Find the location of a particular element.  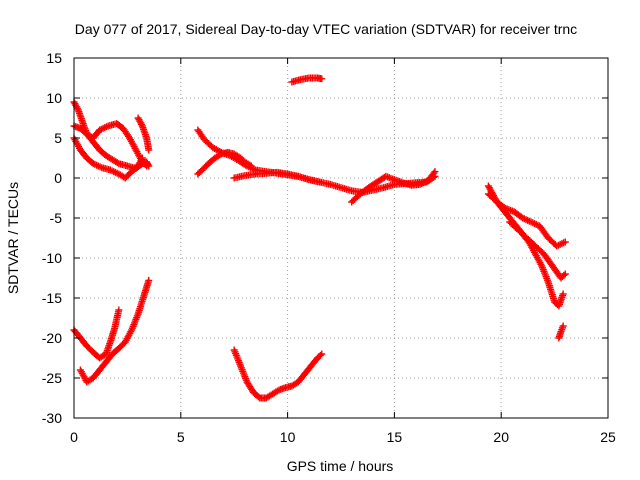

x-tick-label: 5 is located at coordinates (181, 437).